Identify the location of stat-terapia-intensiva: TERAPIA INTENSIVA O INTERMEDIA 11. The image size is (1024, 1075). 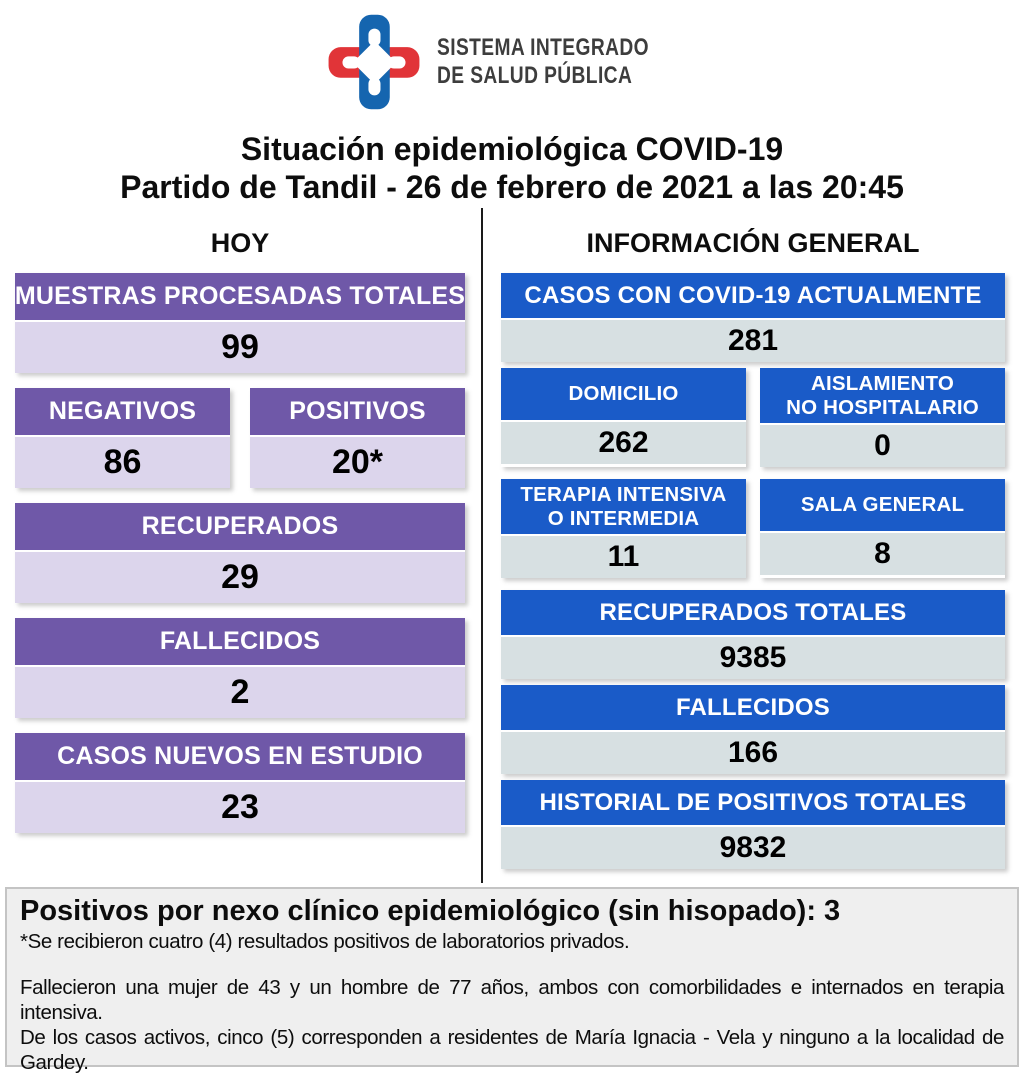
(623, 529).